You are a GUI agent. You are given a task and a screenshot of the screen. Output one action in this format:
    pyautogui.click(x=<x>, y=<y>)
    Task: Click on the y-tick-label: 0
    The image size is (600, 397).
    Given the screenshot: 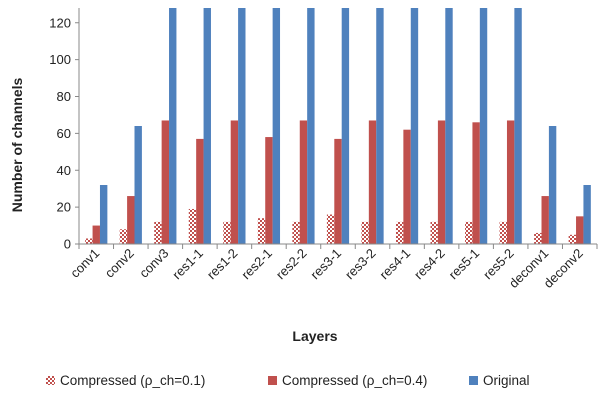 What is the action you would take?
    pyautogui.click(x=67, y=244)
    